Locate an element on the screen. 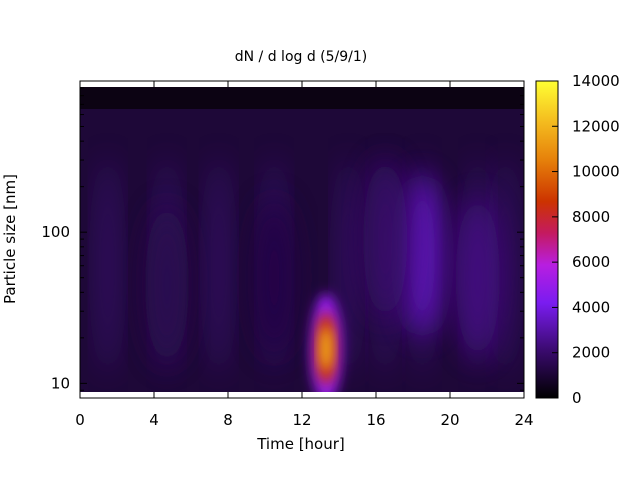 The image size is (640, 480). colorbar-tick-label: 6000 is located at coordinates (591, 262).